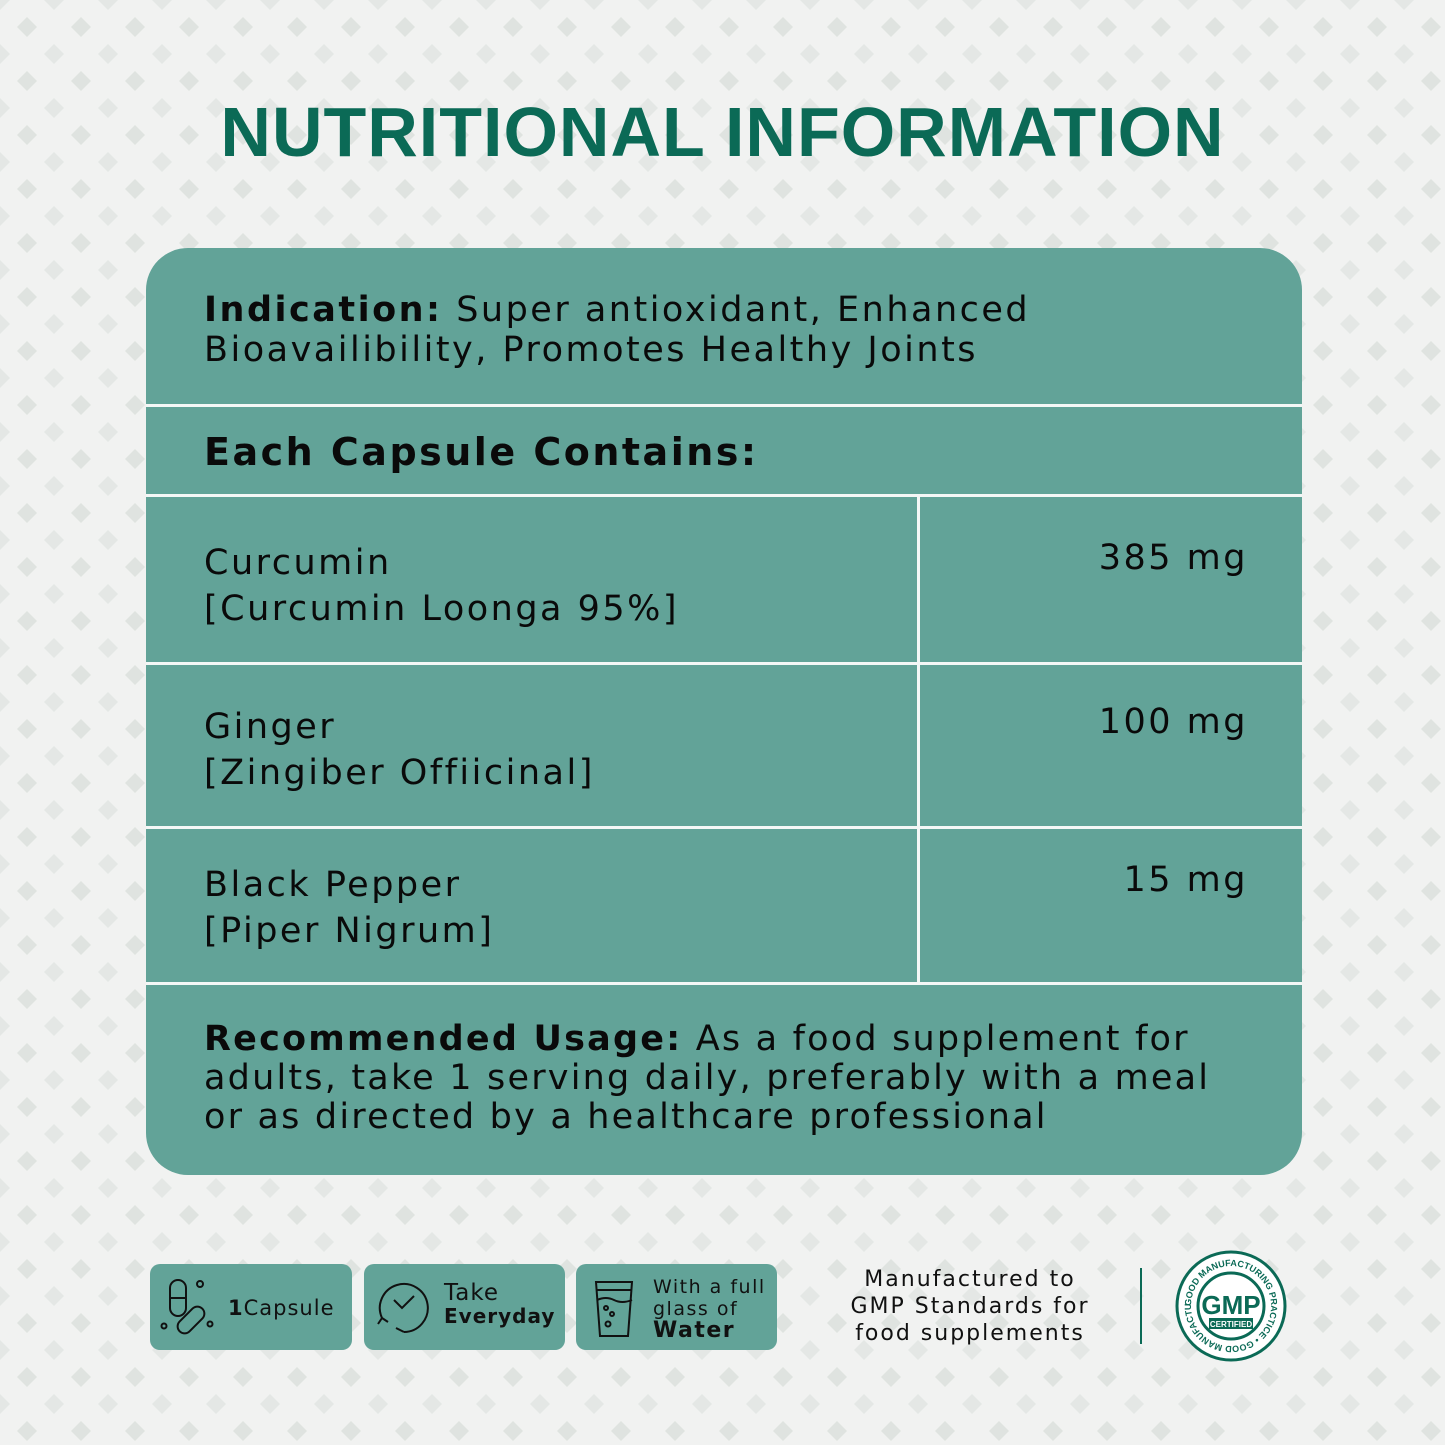 Image resolution: width=1445 pixels, height=1445 pixels. What do you see at coordinates (298, 563) in the screenshot?
I see `ingredient-name: Curcumin` at bounding box center [298, 563].